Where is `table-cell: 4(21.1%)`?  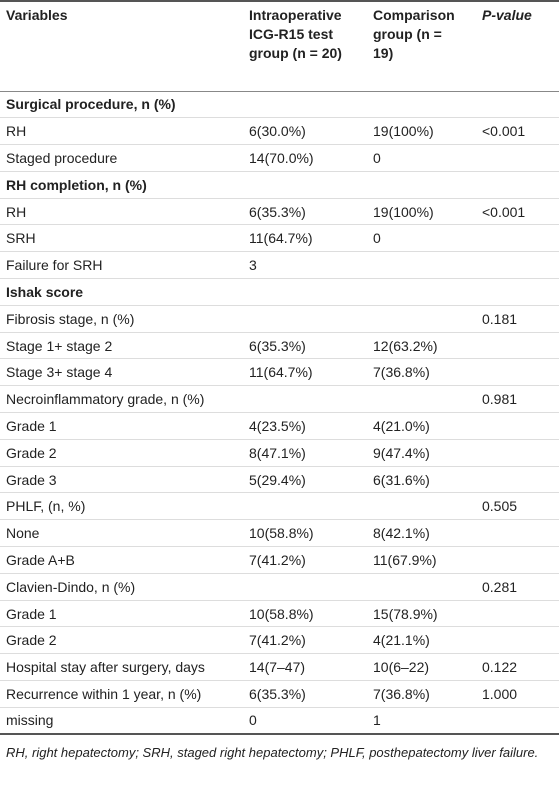
table-cell: 4(21.1%) is located at coordinates (421, 640).